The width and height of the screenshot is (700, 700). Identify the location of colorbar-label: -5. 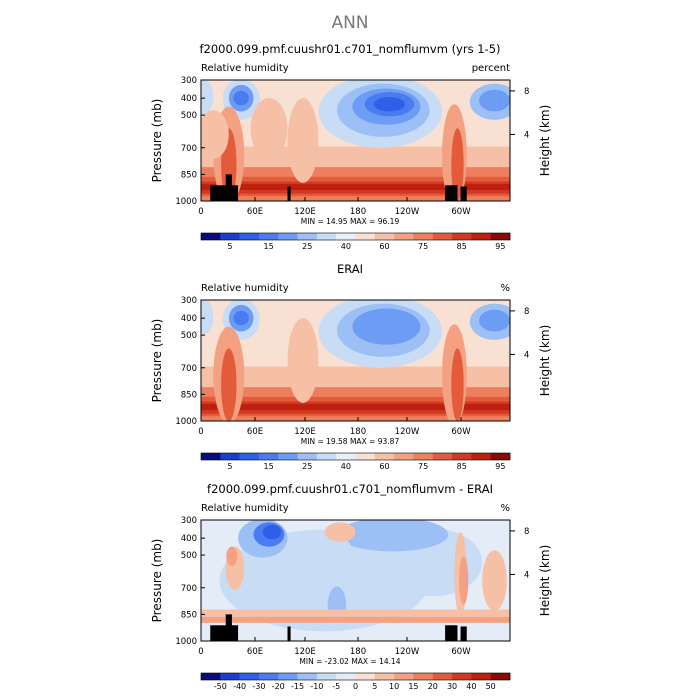
(336, 686).